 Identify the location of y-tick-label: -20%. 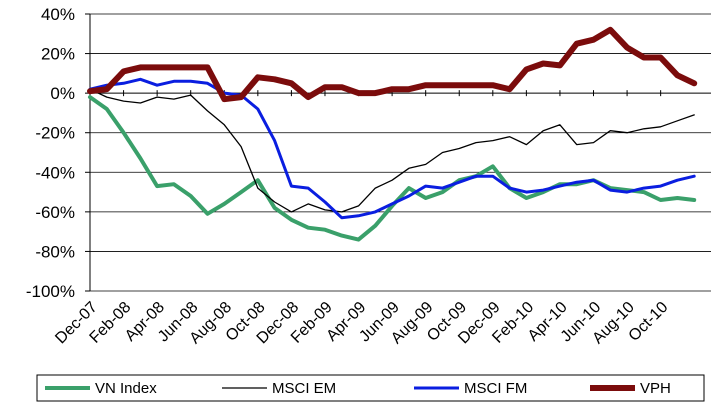
(55, 133).